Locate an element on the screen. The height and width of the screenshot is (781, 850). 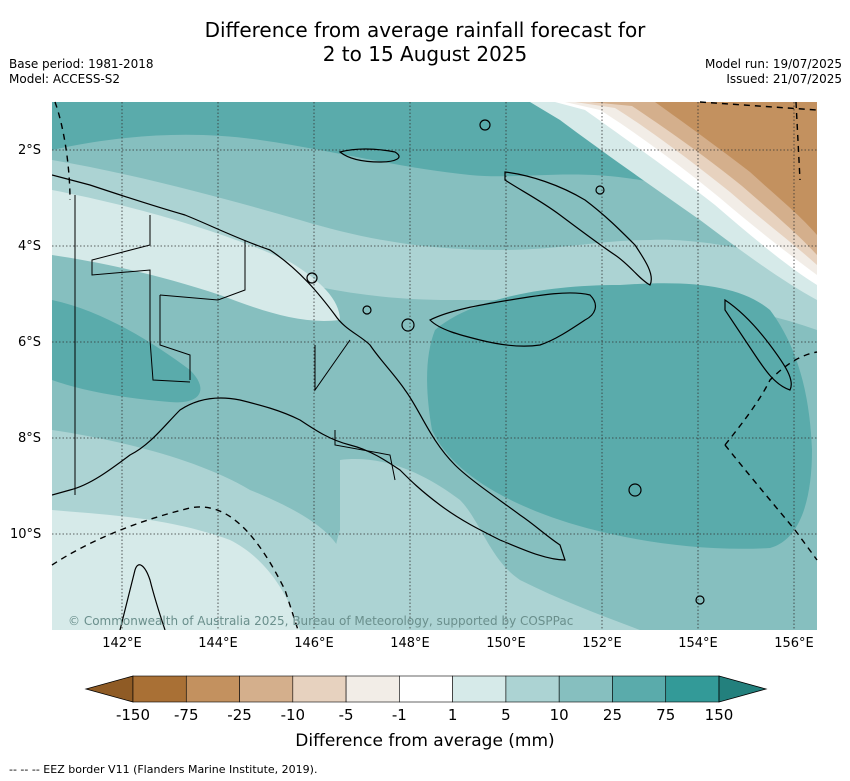
sw-lightest is located at coordinates (176, 570).